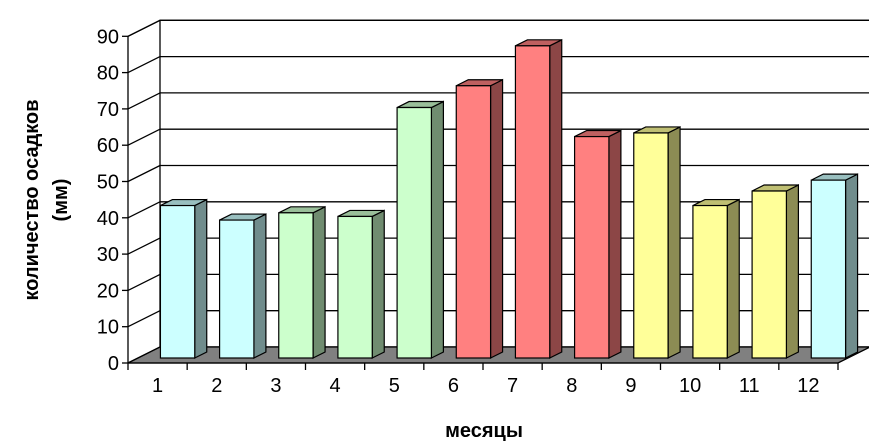 This screenshot has height=443, width=869. Describe the element at coordinates (512, 386) in the screenshot. I see `x-tick-label: 7` at that location.